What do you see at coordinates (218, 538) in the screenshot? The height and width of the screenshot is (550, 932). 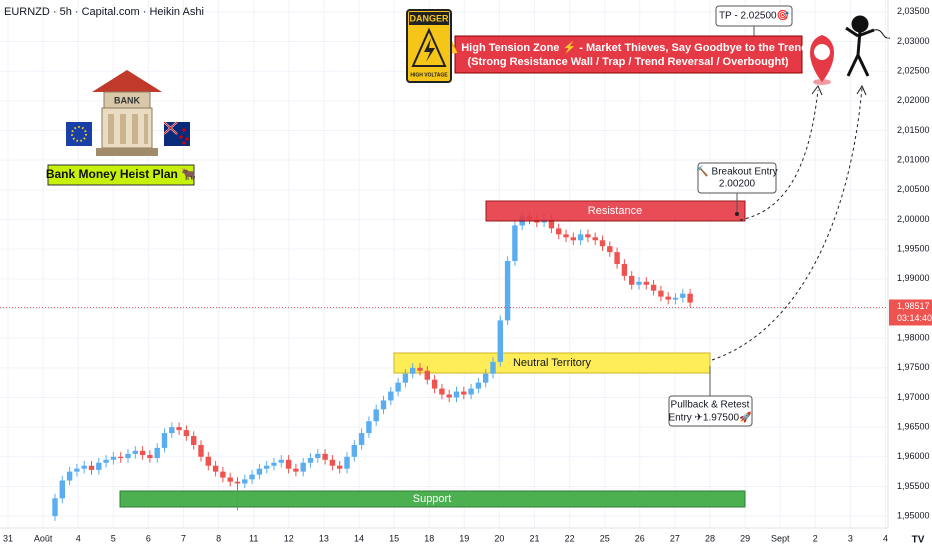 I see `x-tick-label: 8` at bounding box center [218, 538].